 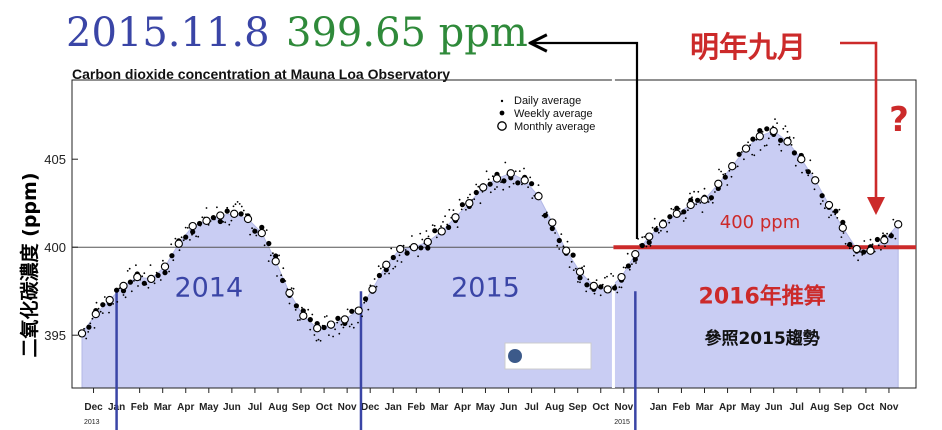 What do you see at coordinates (515, 356) in the screenshot?
I see `logo-emblem` at bounding box center [515, 356].